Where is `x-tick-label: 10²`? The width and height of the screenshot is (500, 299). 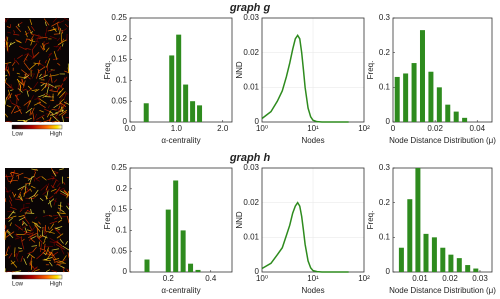
x-tick-label: 10² is located at coordinates (364, 278).